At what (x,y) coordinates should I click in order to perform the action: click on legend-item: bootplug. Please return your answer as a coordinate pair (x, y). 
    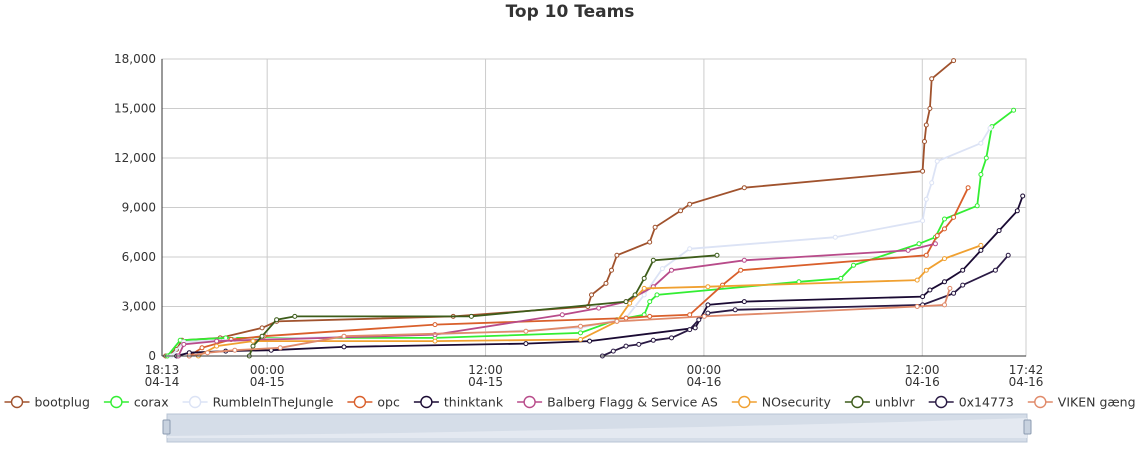
    Looking at the image, I should click on (47, 402).